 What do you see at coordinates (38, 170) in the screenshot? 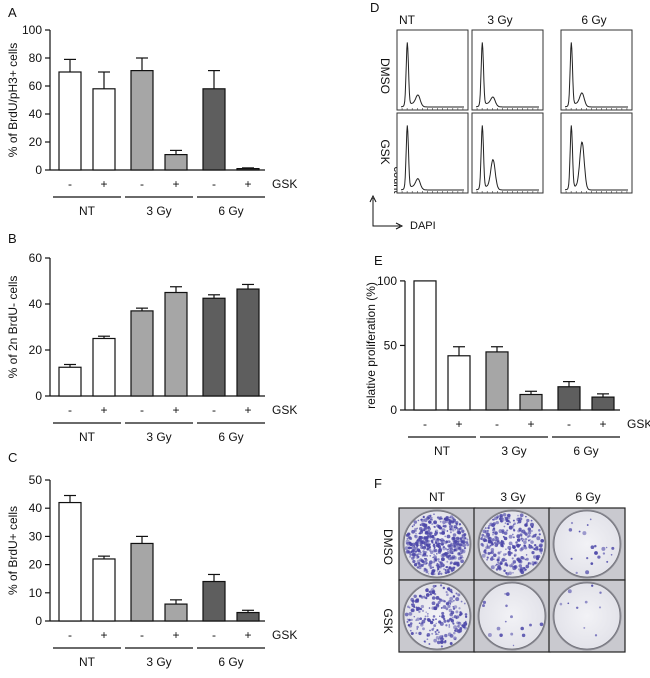
I see `chart-a-y-tick-label: 0` at bounding box center [38, 170].